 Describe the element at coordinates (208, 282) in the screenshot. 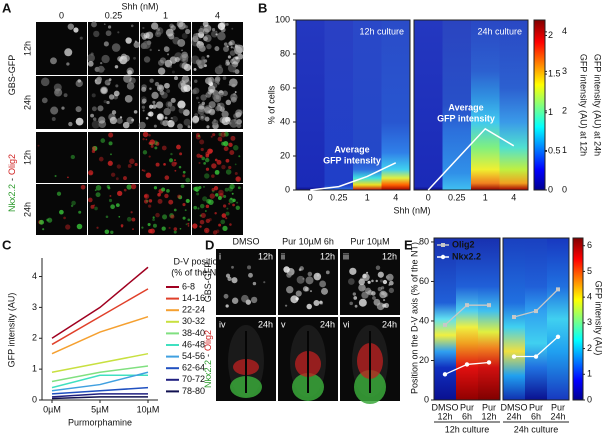

I see `row-label-part: GBS-GFP` at that location.